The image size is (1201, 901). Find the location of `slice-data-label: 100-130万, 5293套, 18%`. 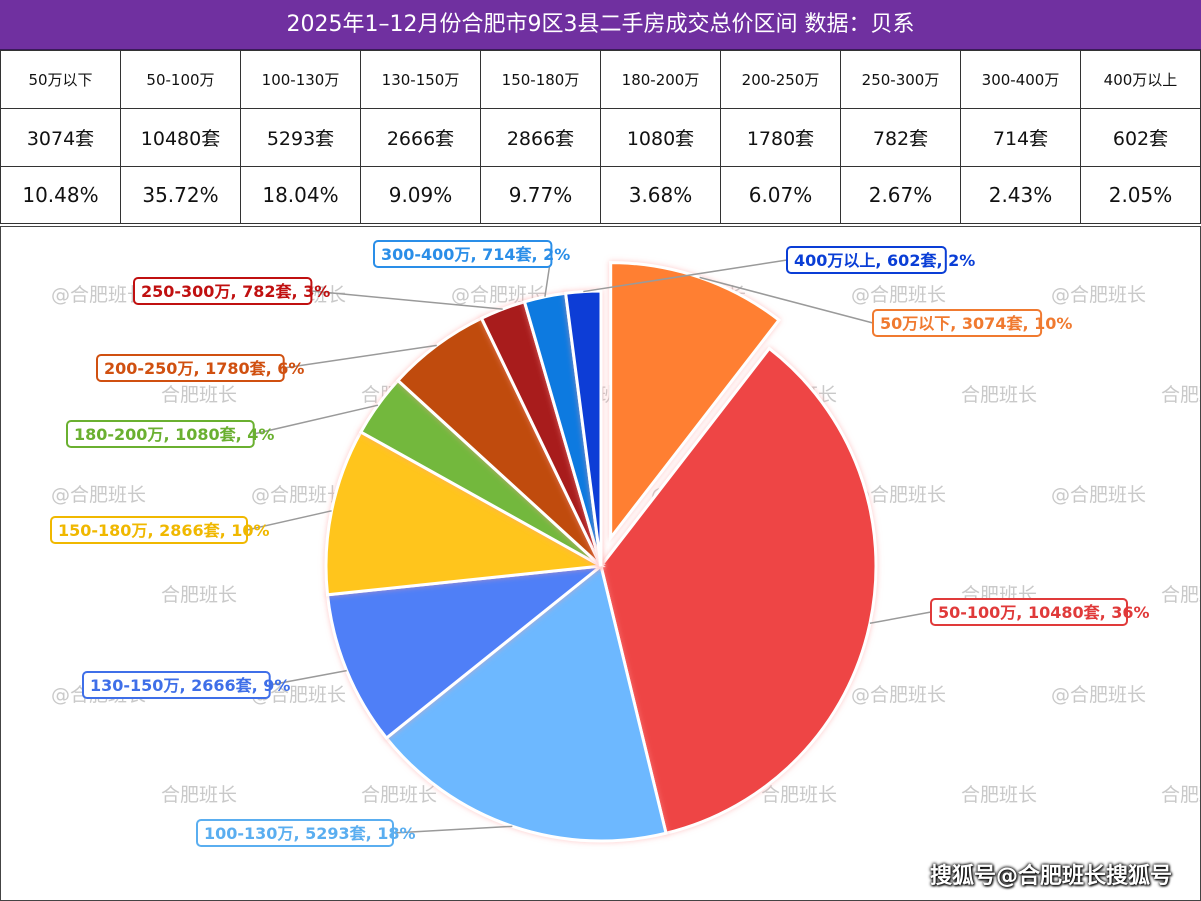

slice-data-label: 100-130万, 5293套, 18% is located at coordinates (306, 833).